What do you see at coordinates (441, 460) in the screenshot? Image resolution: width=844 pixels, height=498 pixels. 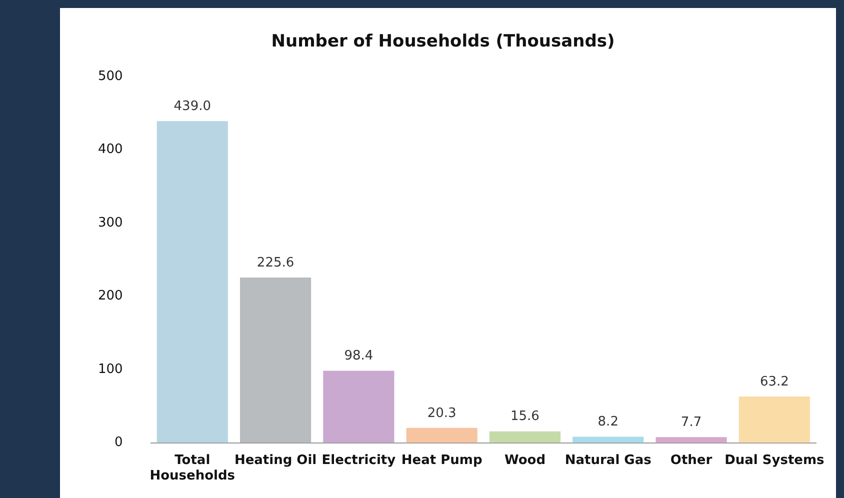 I see `x-tick-label: Heat Pump` at bounding box center [441, 460].